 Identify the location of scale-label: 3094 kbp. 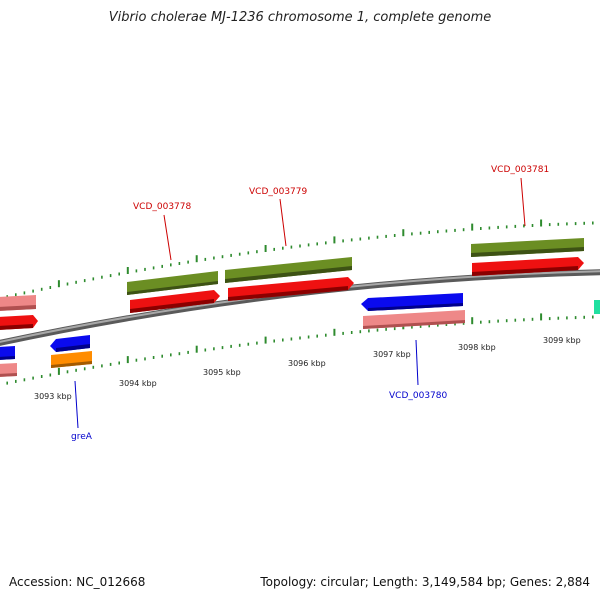
(138, 383).